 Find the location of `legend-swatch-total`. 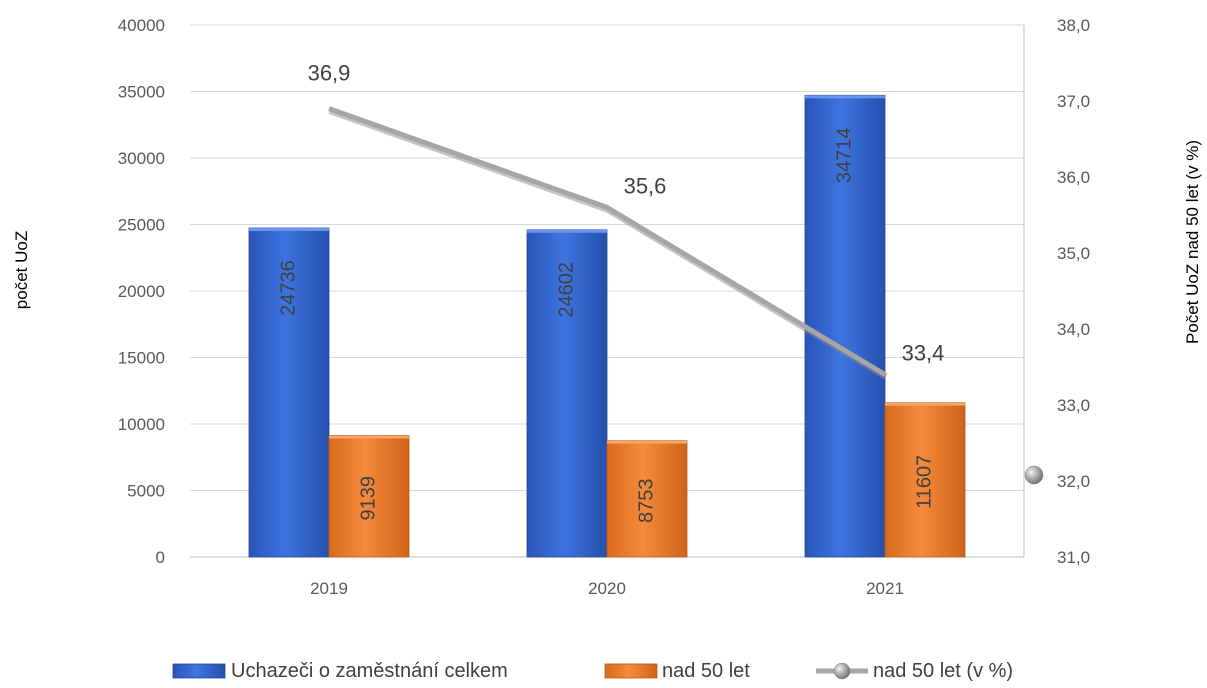

legend-swatch-total is located at coordinates (199, 671).